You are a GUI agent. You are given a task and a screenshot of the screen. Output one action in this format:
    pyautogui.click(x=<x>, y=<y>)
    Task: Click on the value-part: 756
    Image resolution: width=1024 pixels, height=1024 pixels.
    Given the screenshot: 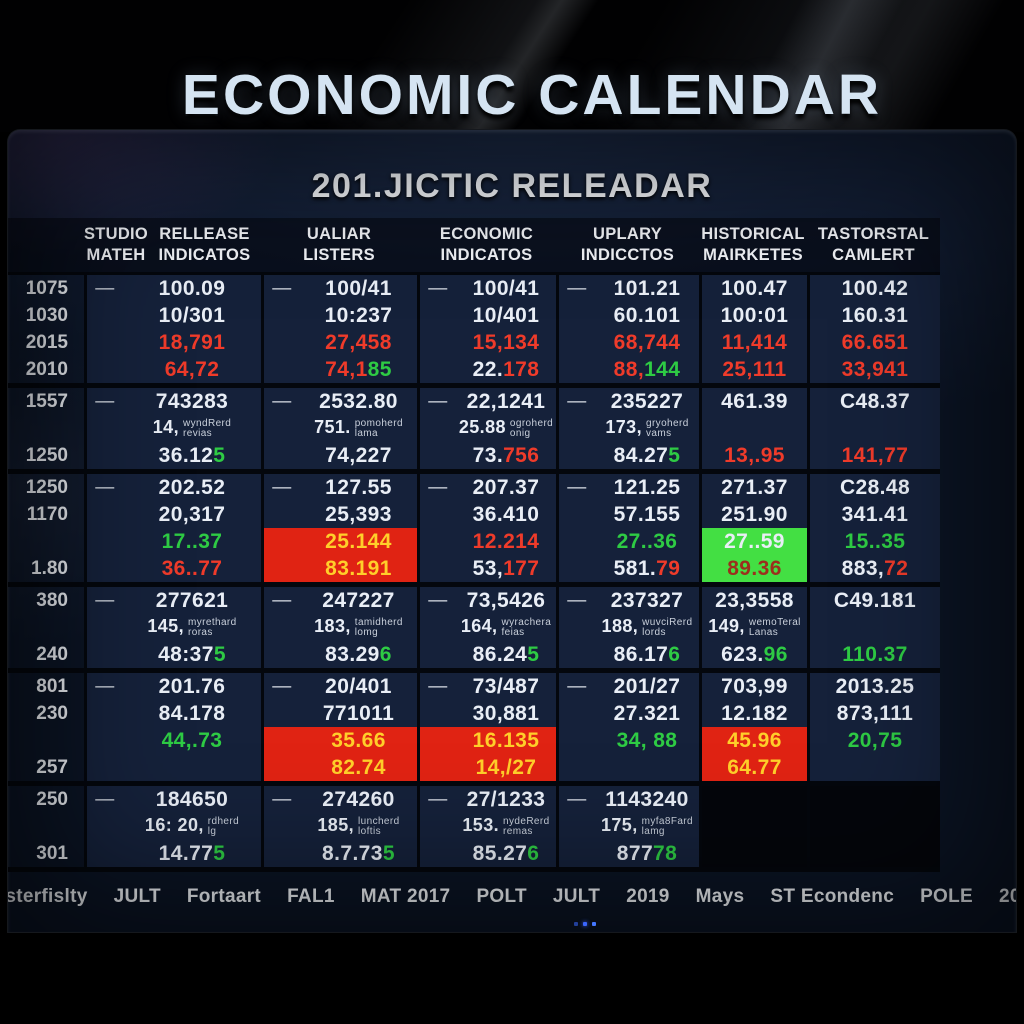 What is the action you would take?
    pyautogui.click(x=521, y=455)
    